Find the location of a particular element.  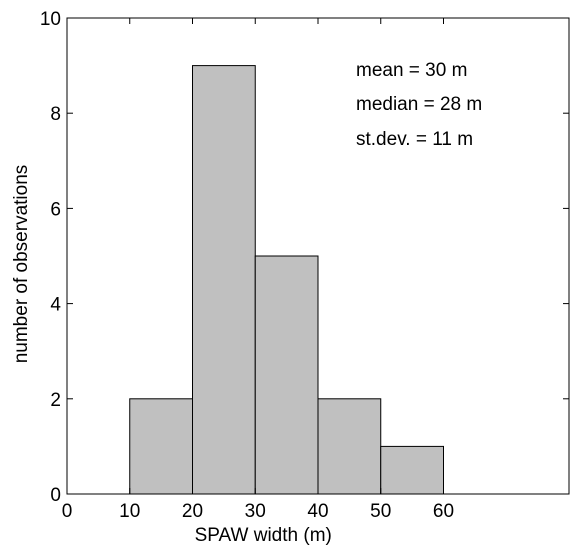

annotation-stdev: st.dev. = 11 m is located at coordinates (414, 139).